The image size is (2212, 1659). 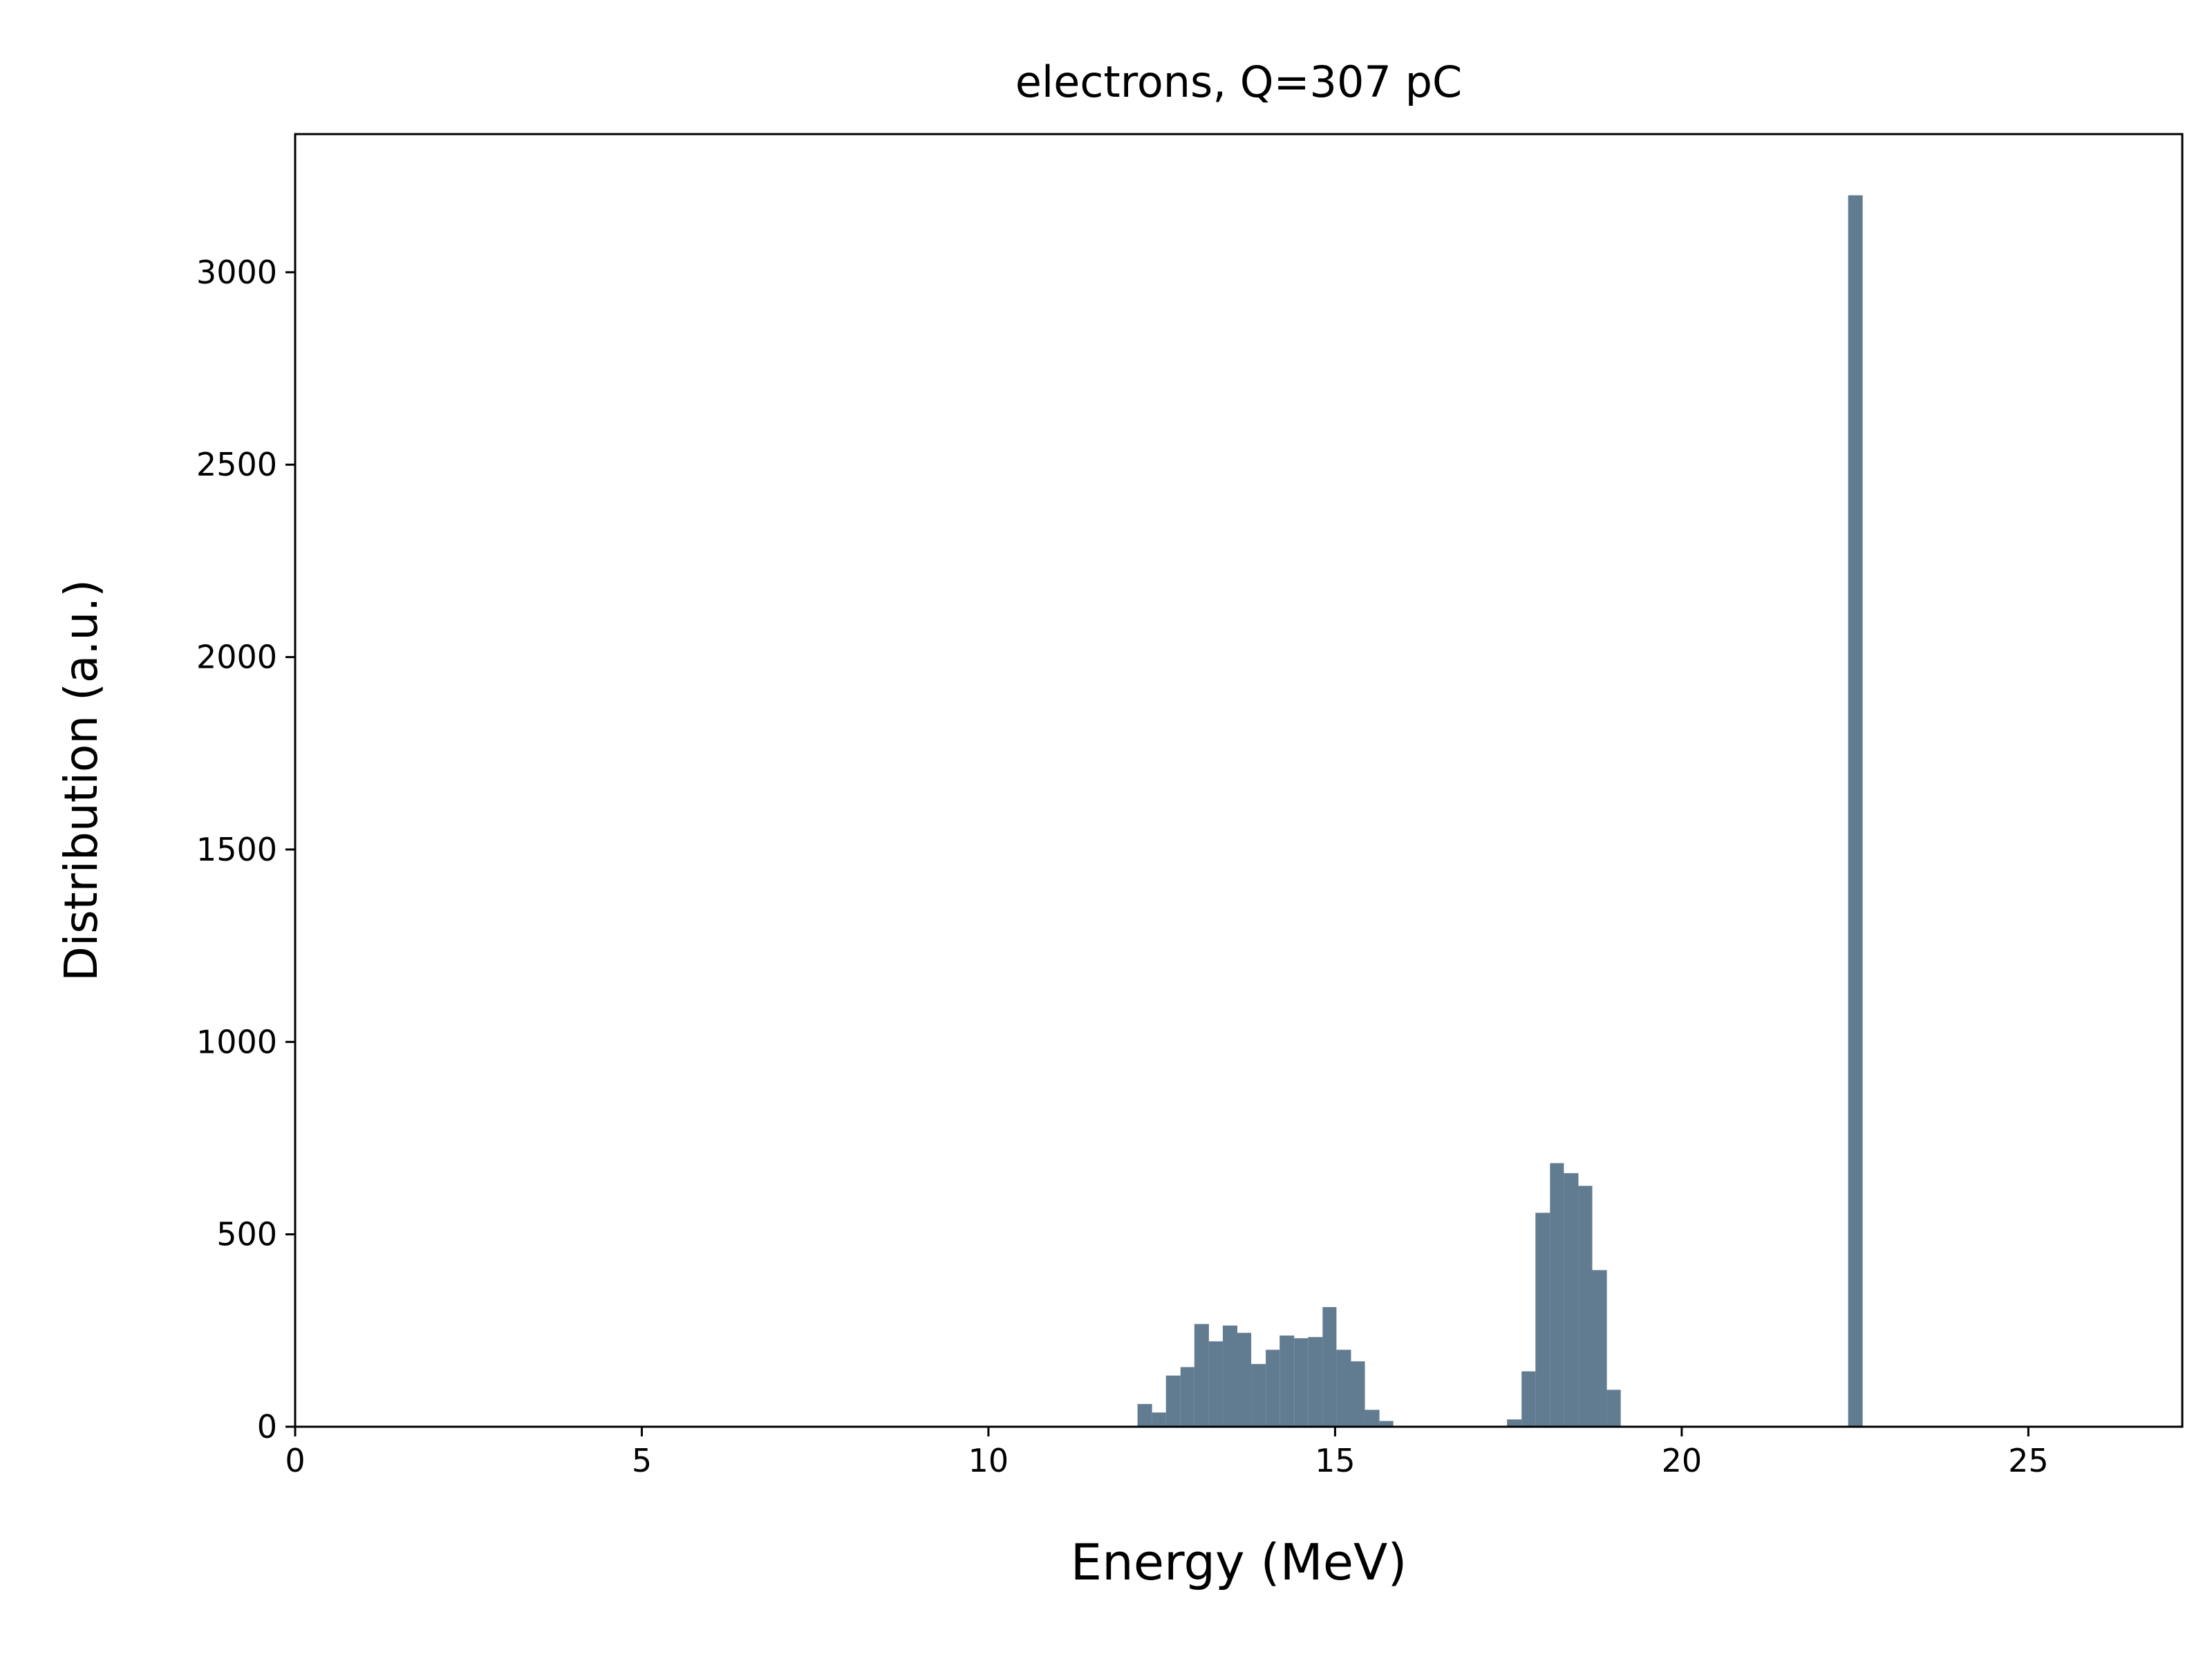 What do you see at coordinates (642, 1460) in the screenshot?
I see `x-tick-label: 5` at bounding box center [642, 1460].